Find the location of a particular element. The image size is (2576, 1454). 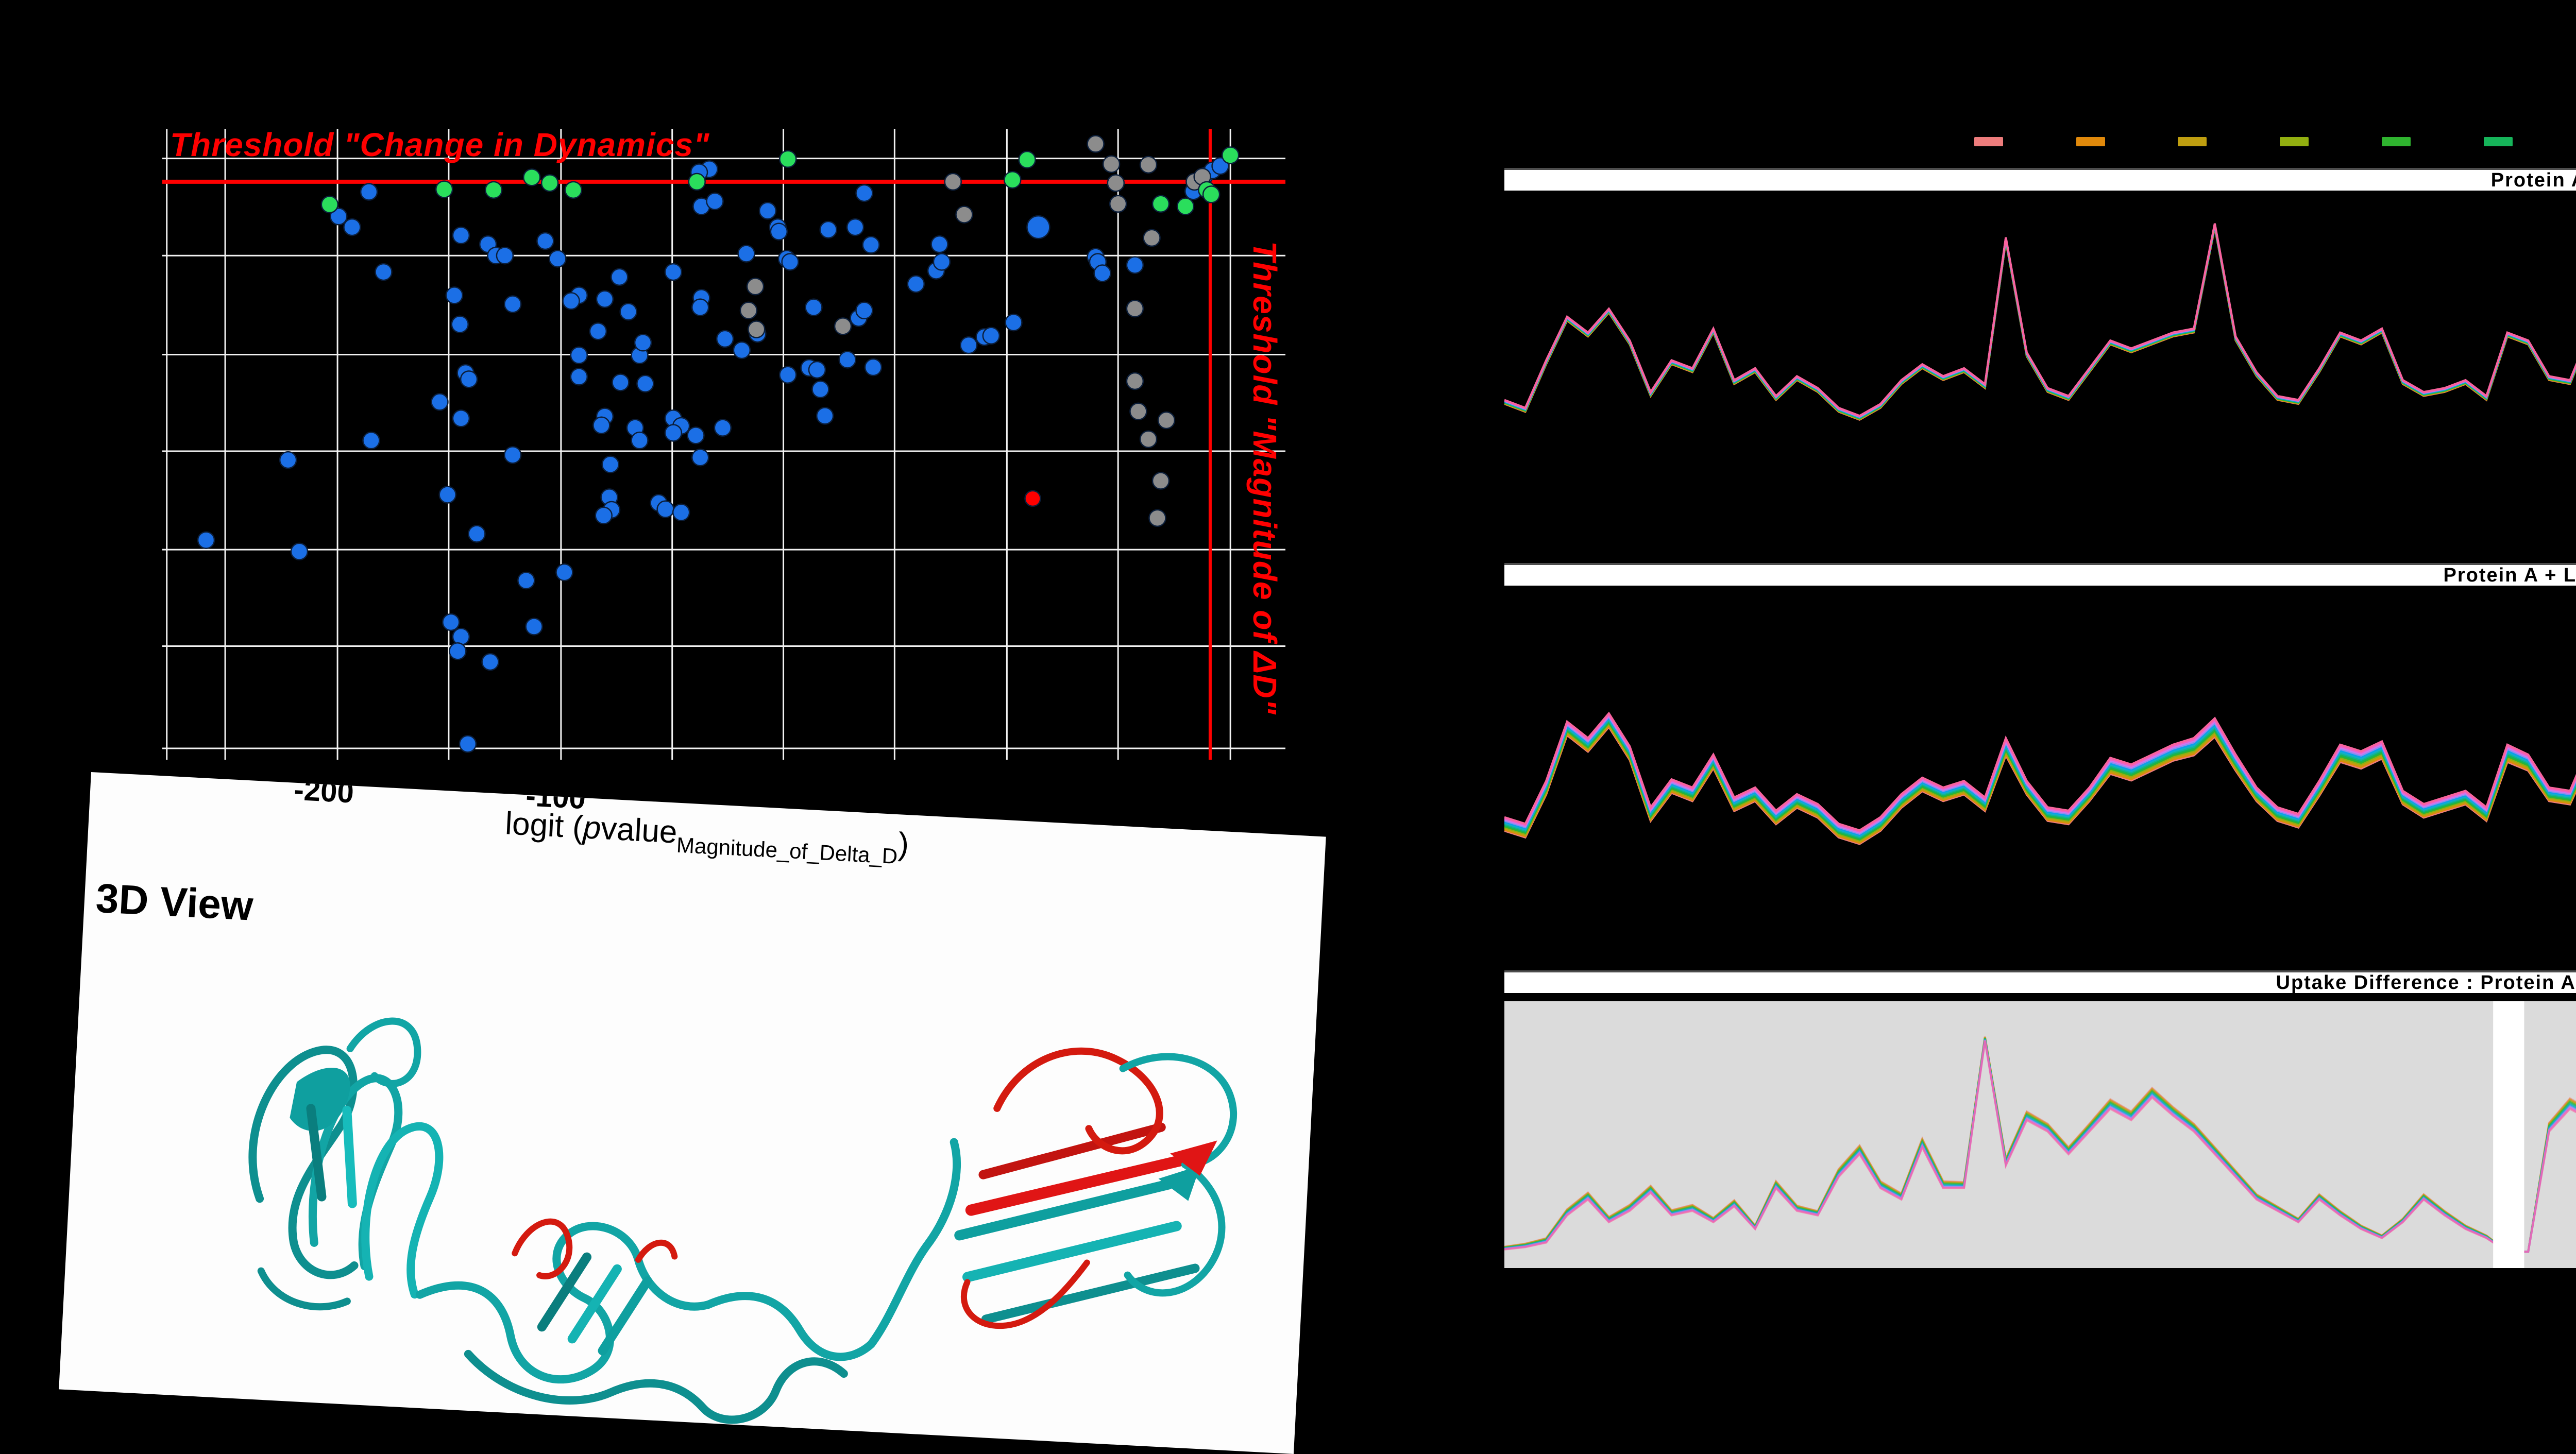

x-tick--200: -200 is located at coordinates (324, 791).